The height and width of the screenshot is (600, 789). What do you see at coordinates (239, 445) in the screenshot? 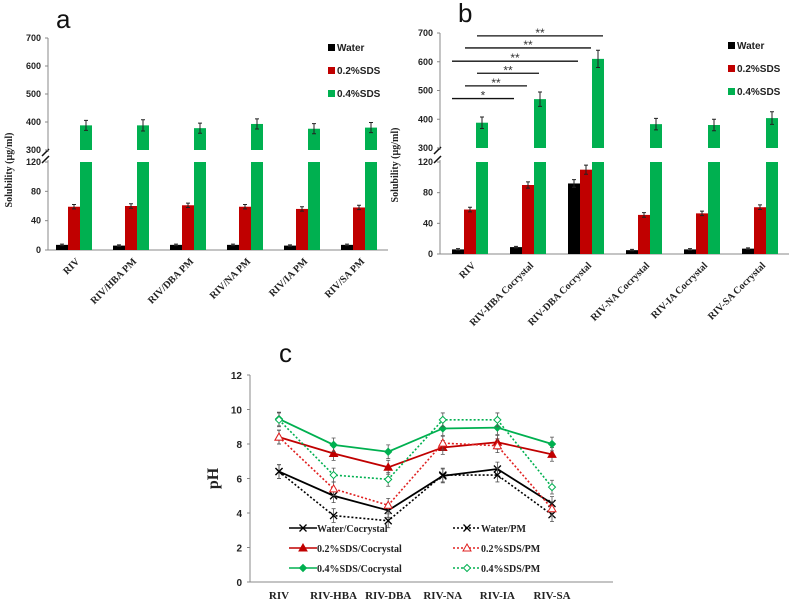
I see `y-tick-label: 8` at bounding box center [239, 445].